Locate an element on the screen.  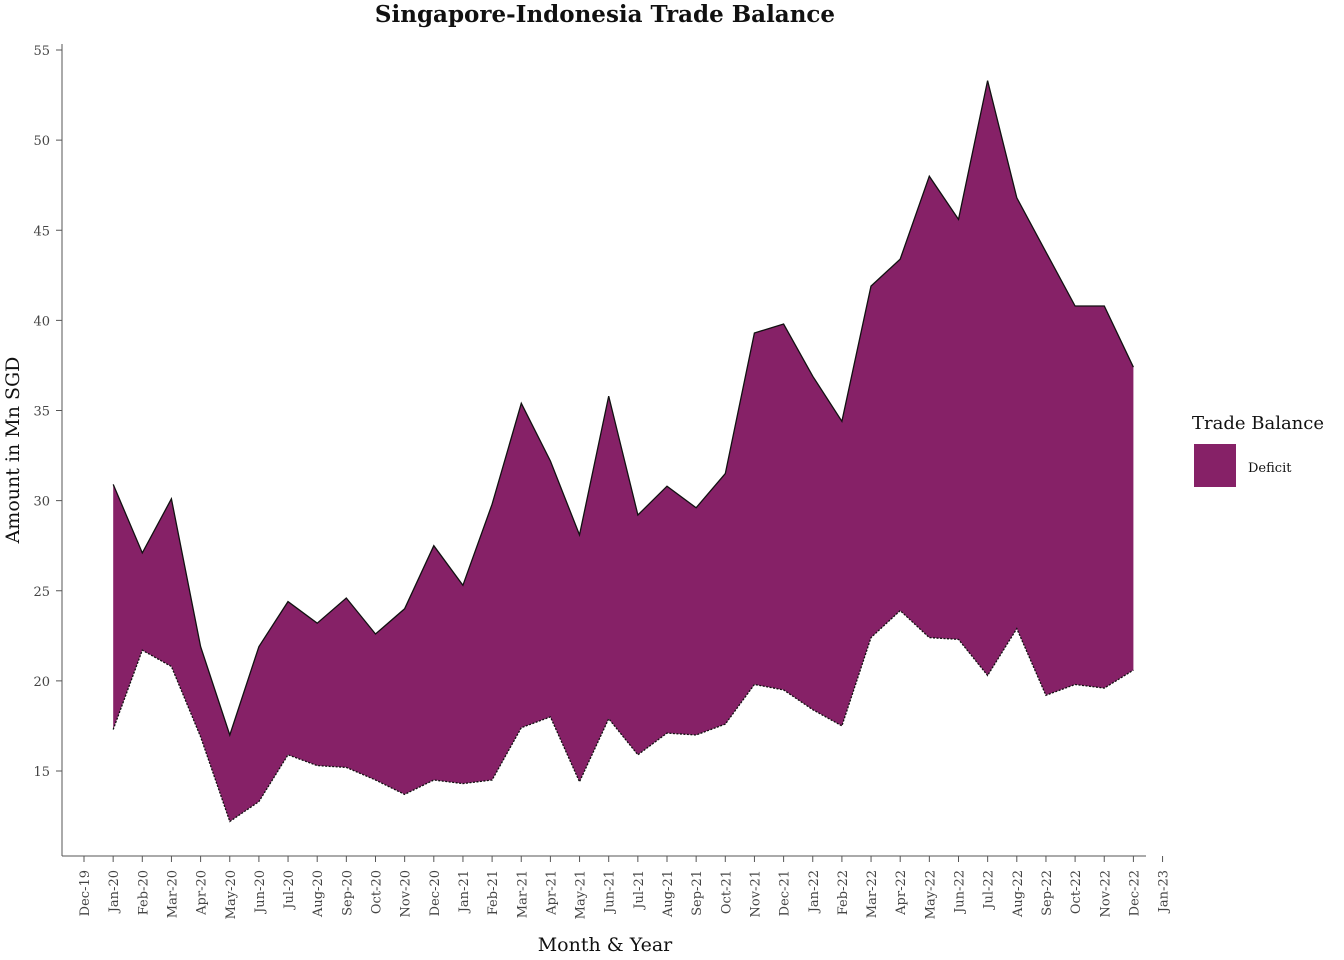
x-tick-label: Dec-20 is located at coordinates (435, 893).